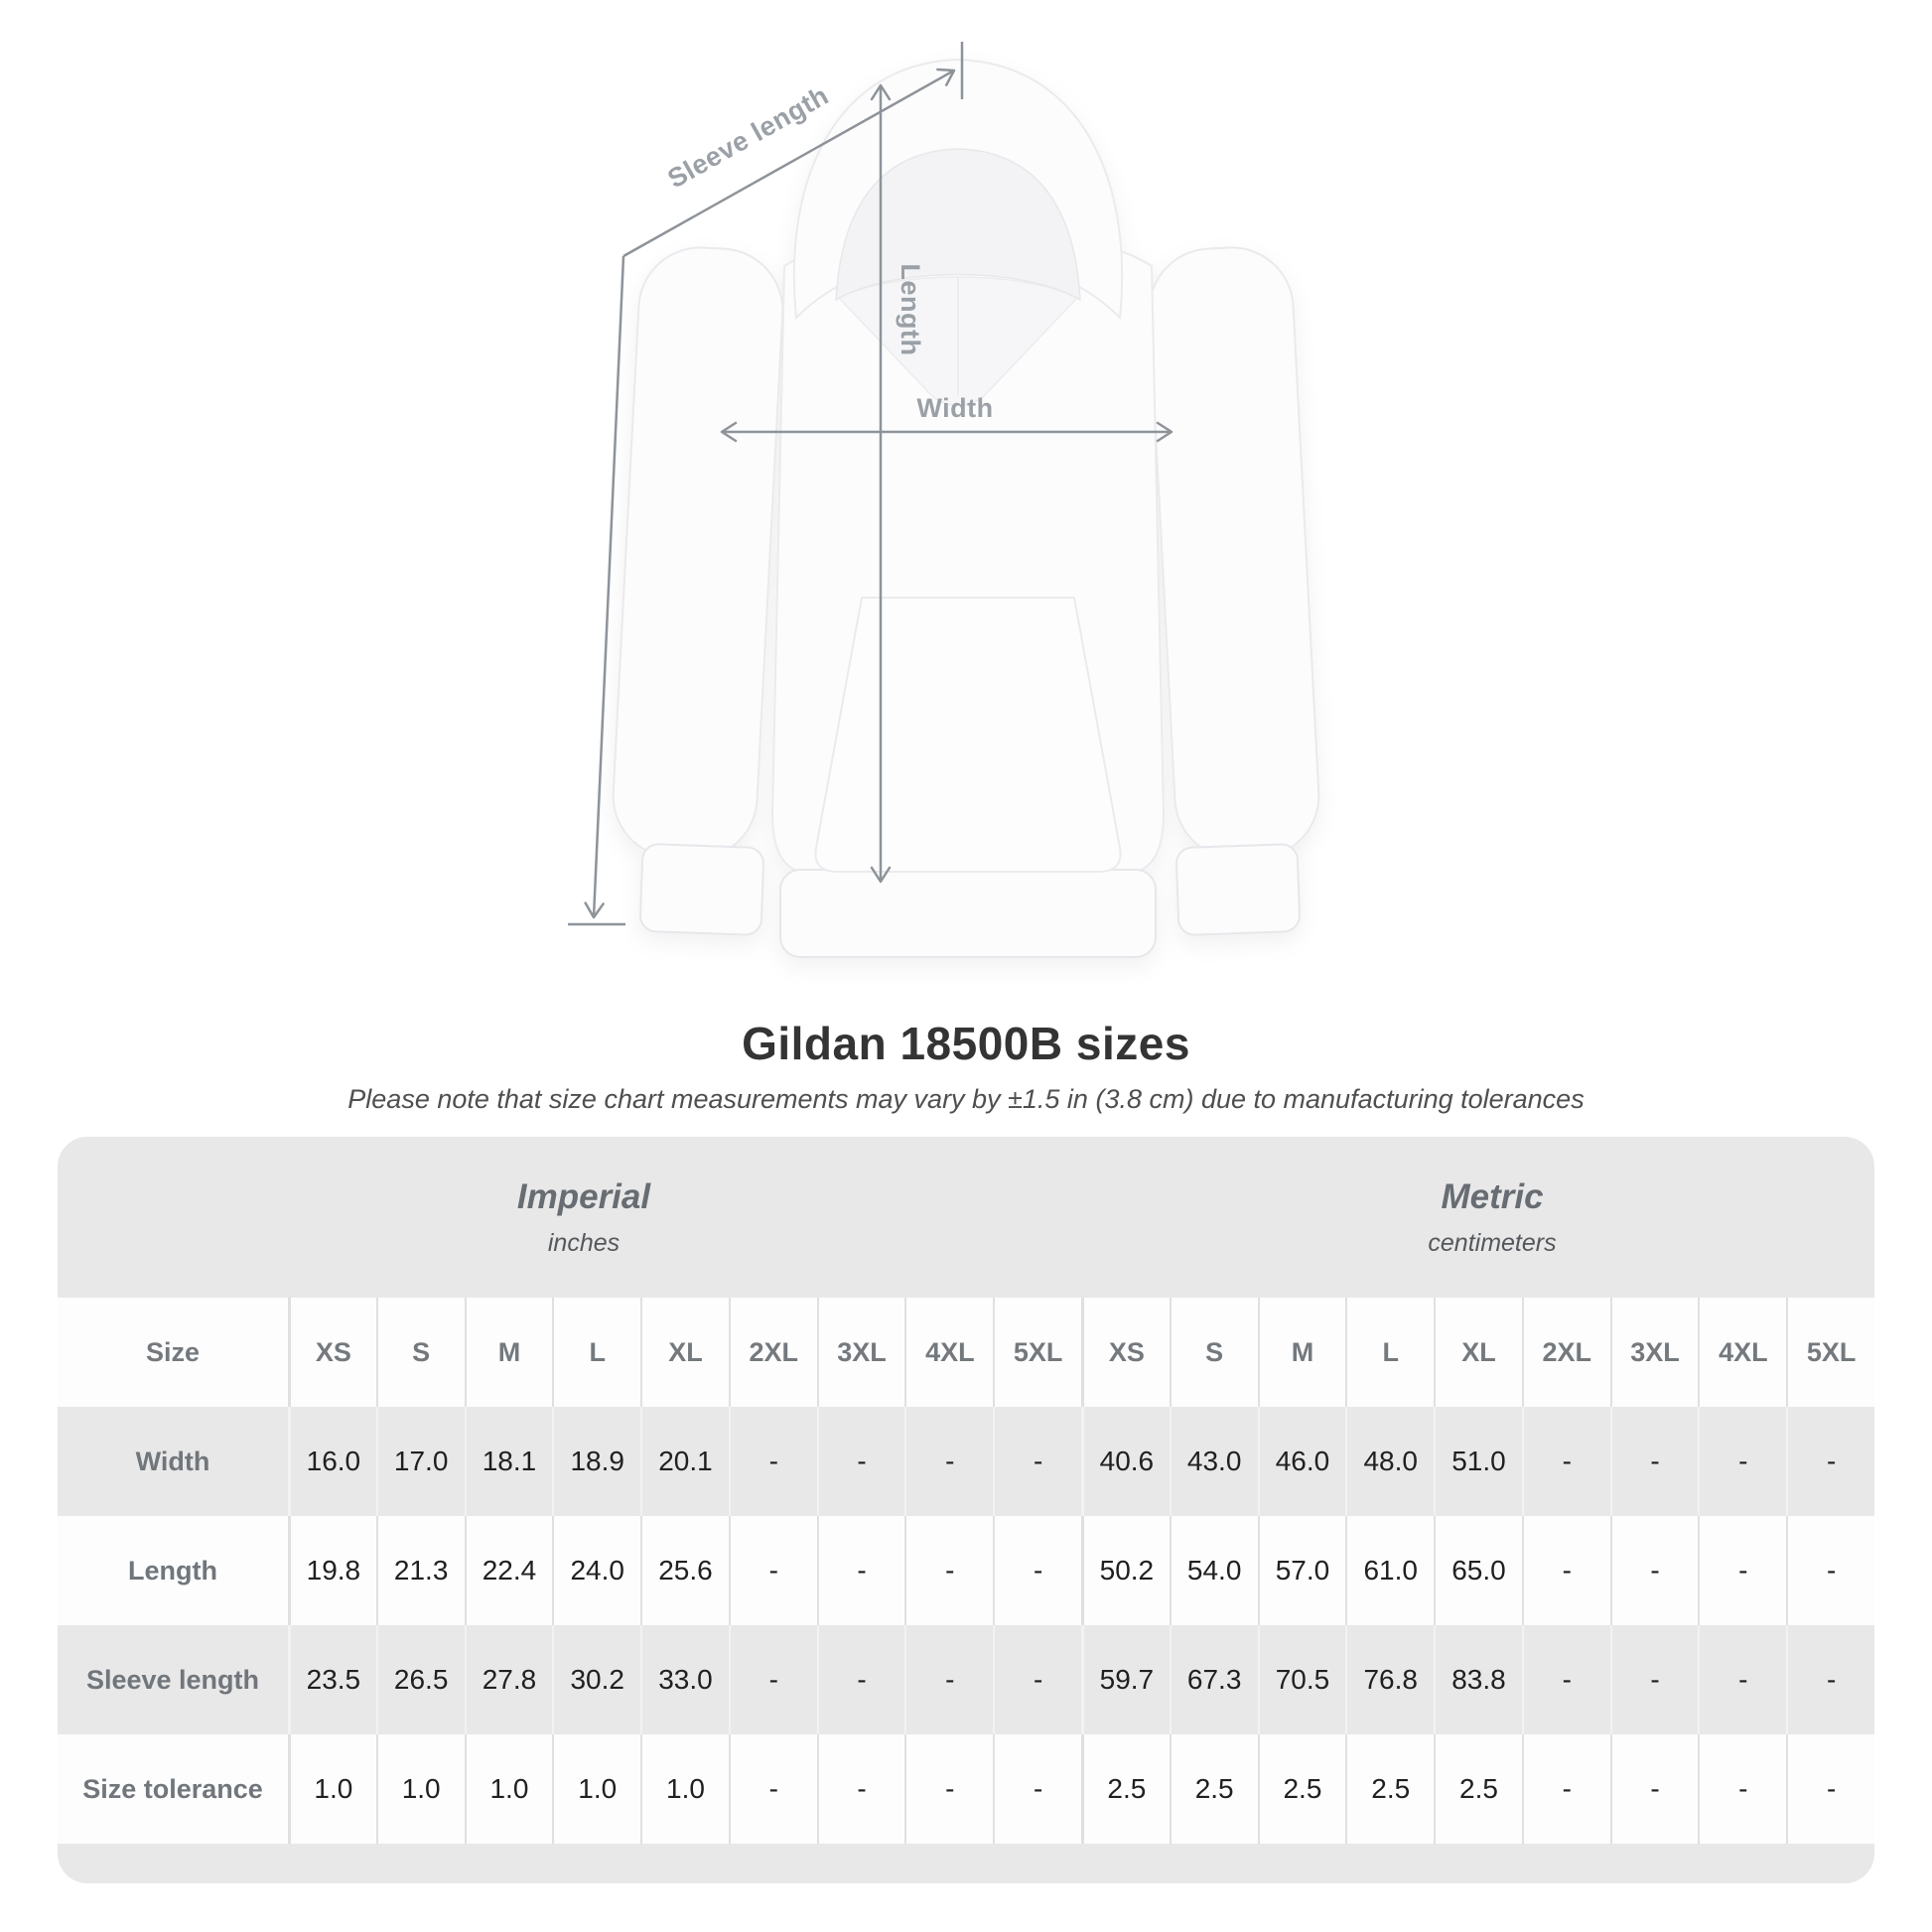 This screenshot has width=1932, height=1932. Describe the element at coordinates (583, 1196) in the screenshot. I see `imperial-label: Imperial` at that location.